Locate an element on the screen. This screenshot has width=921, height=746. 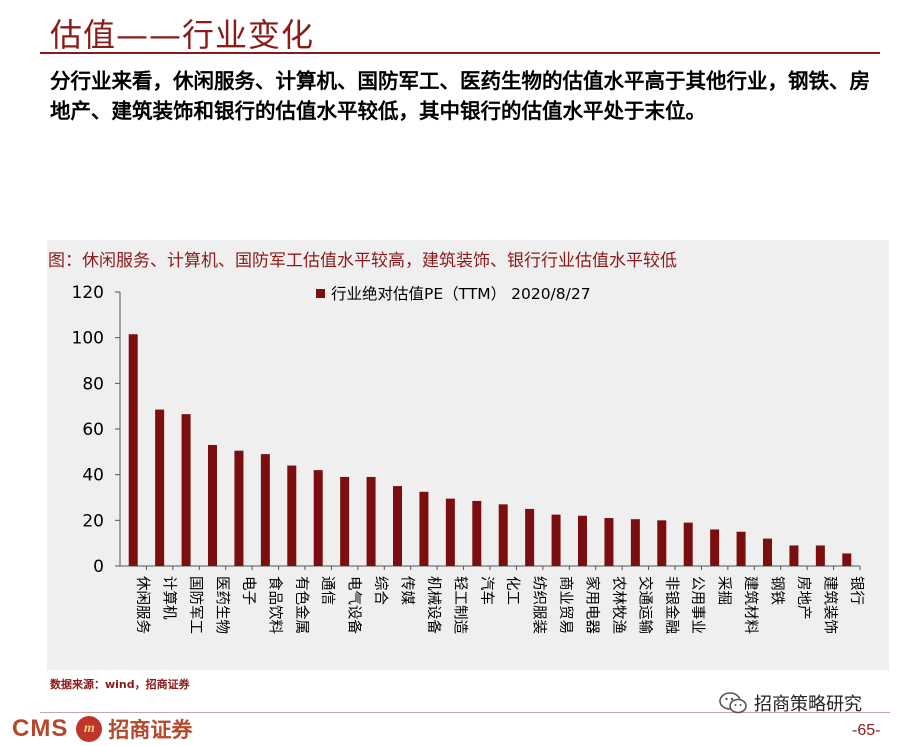
footer-divider is located at coordinates (465, 712).